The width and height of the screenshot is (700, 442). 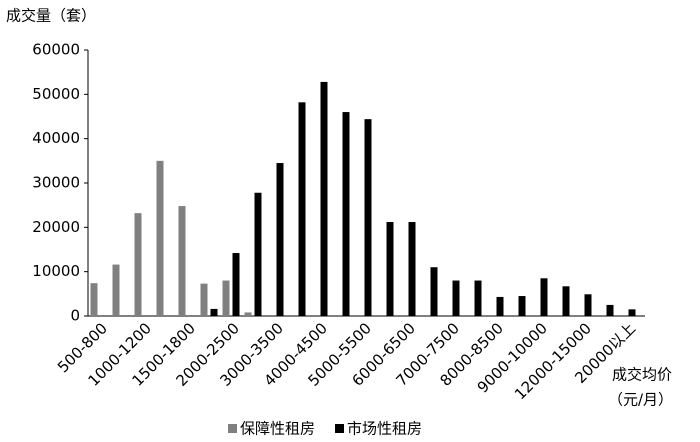 I want to click on y-tick-label: 30000, so click(x=56, y=183).